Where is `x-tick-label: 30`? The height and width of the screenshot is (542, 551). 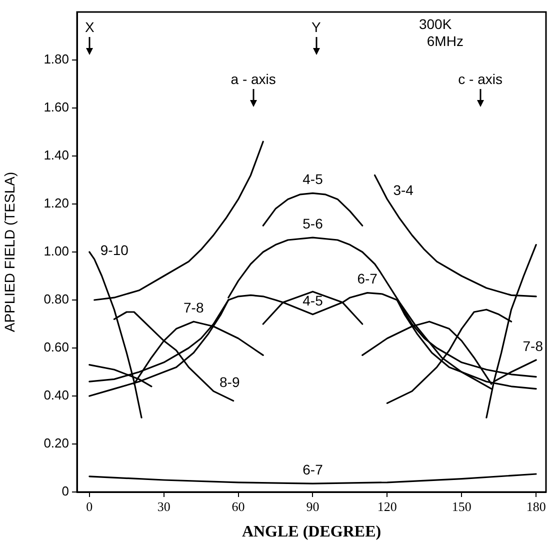
x-tick-label: 30 is located at coordinates (163, 506).